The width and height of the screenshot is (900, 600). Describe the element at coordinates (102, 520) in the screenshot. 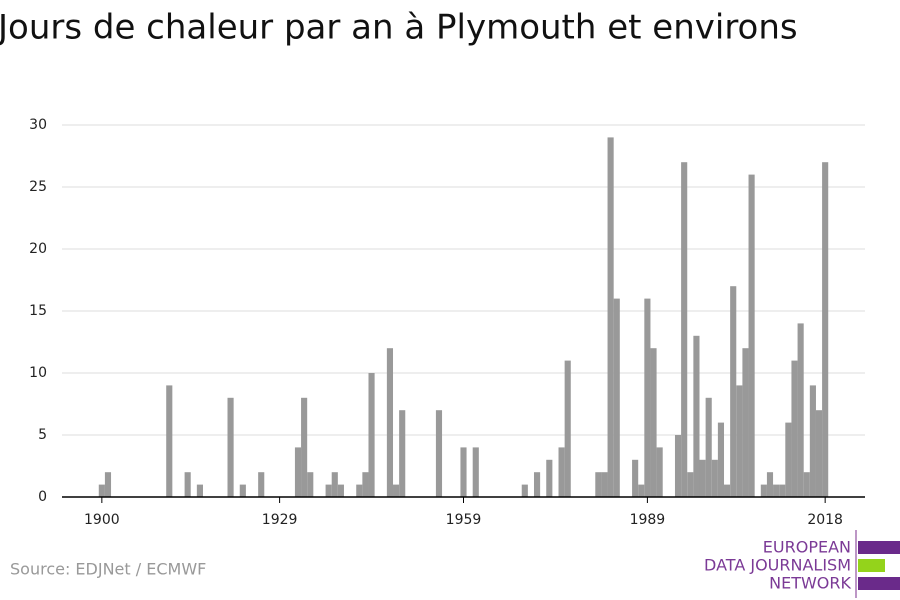

I see `x-tick-label: 1900` at that location.